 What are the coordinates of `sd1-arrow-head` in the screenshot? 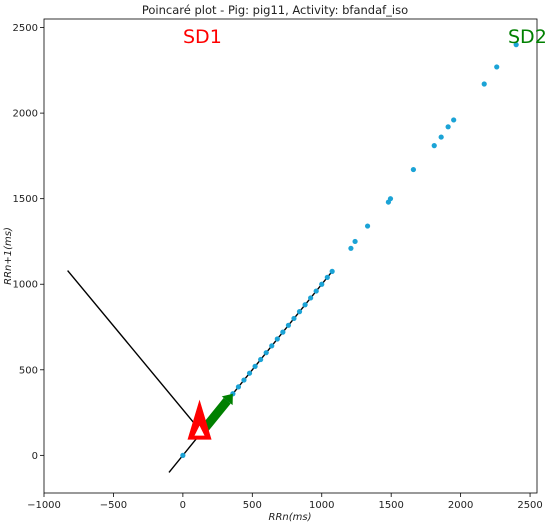 It's located at (199, 419).